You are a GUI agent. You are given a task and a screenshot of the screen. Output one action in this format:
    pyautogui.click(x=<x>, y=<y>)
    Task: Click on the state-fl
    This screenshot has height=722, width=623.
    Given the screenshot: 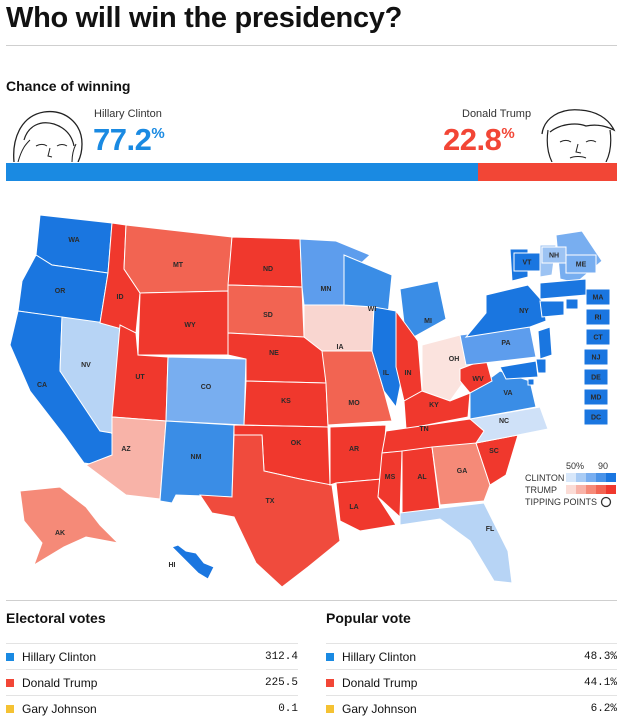 What is the action you would take?
    pyautogui.click(x=456, y=543)
    